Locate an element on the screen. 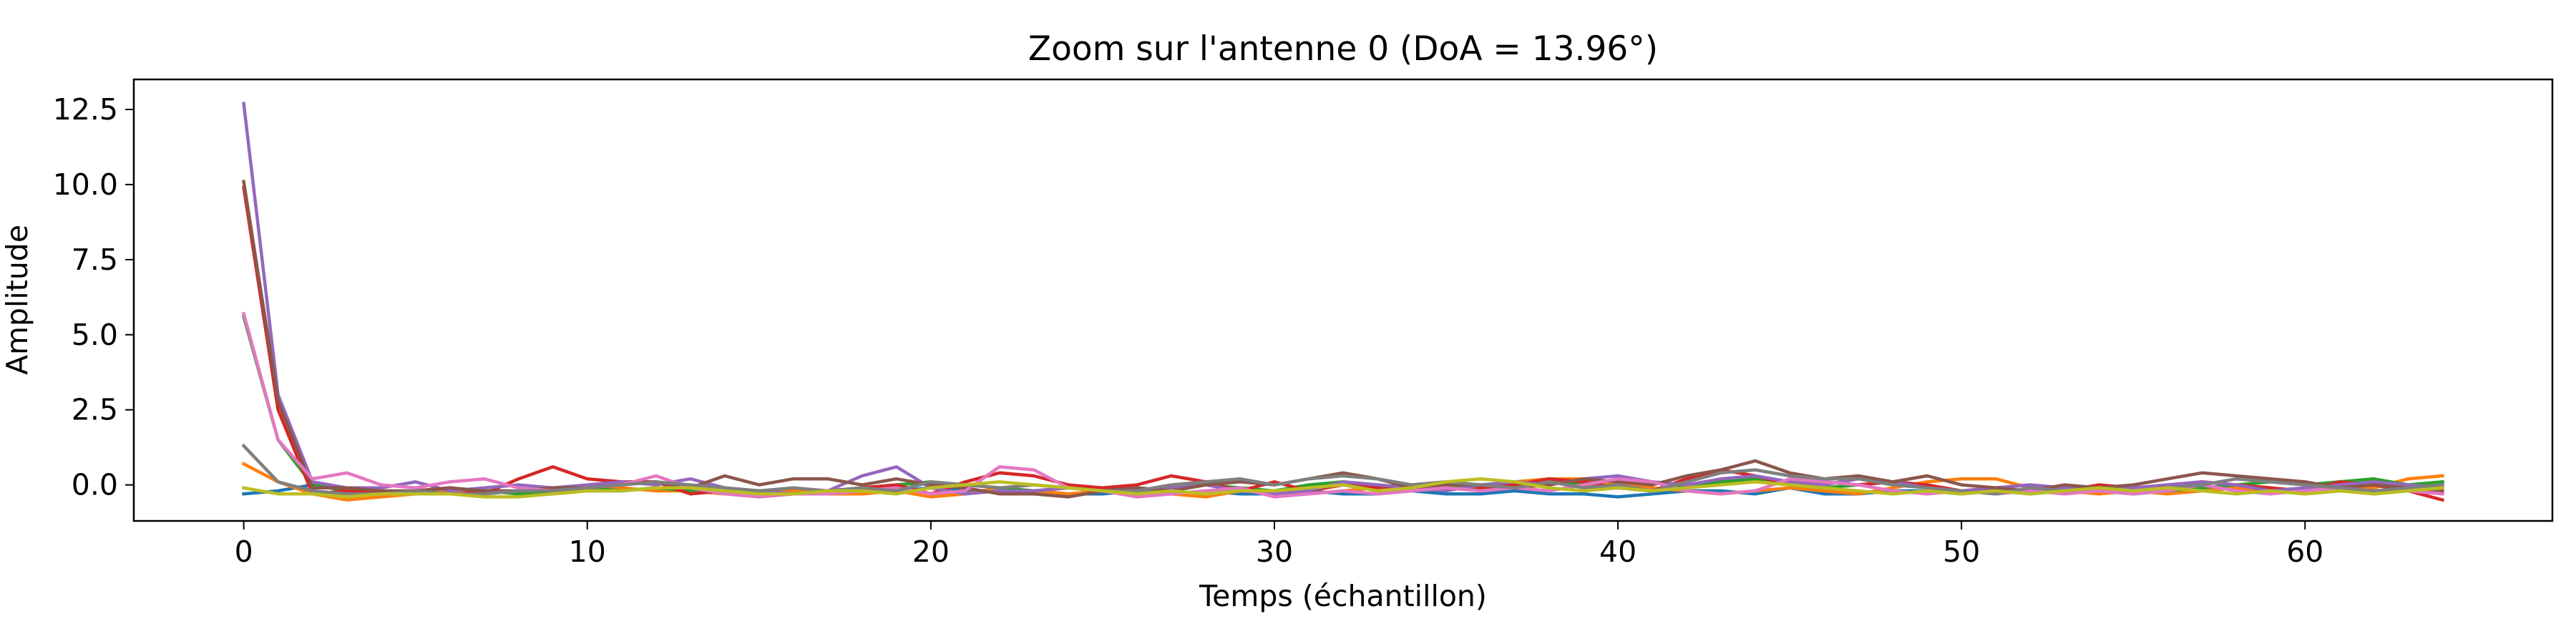 The image size is (2576, 644). x-tick-label: 10 is located at coordinates (587, 552).